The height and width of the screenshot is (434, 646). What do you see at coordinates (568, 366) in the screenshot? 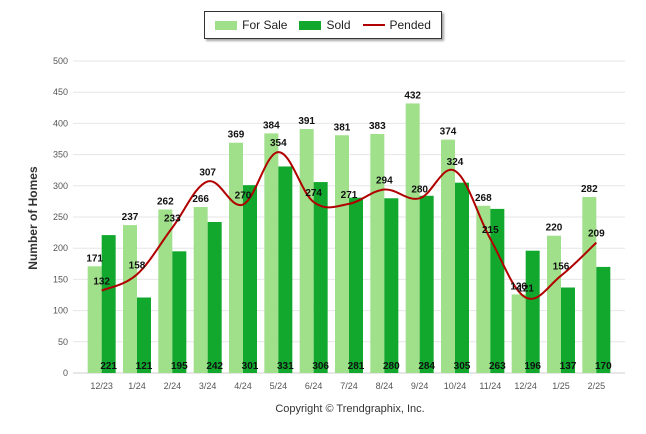
I see `label-sold: 137` at bounding box center [568, 366].